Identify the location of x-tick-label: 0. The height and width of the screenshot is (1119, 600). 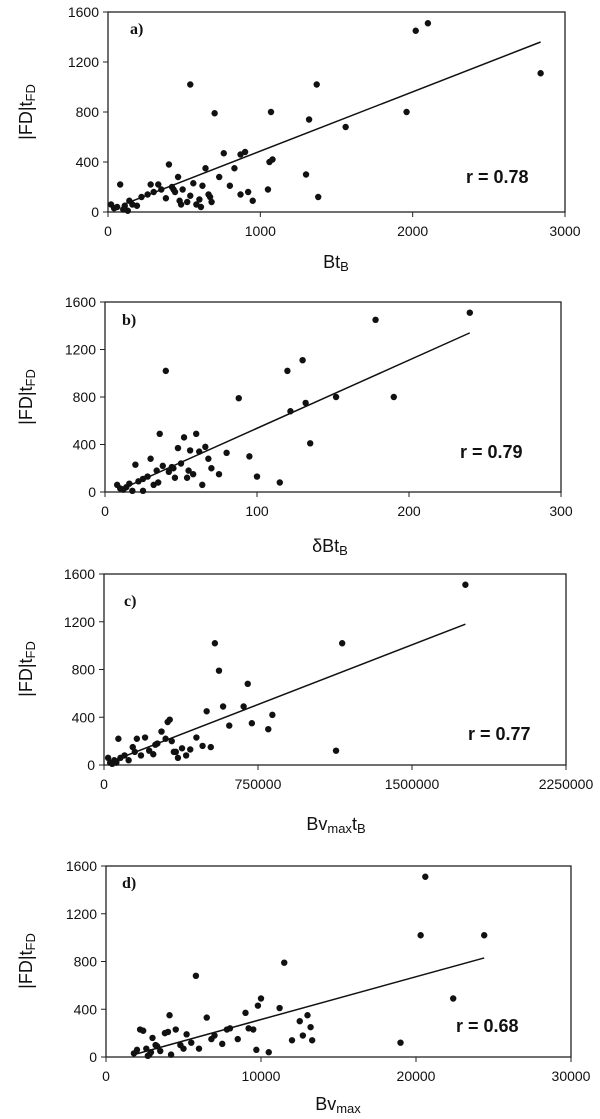
(104, 784).